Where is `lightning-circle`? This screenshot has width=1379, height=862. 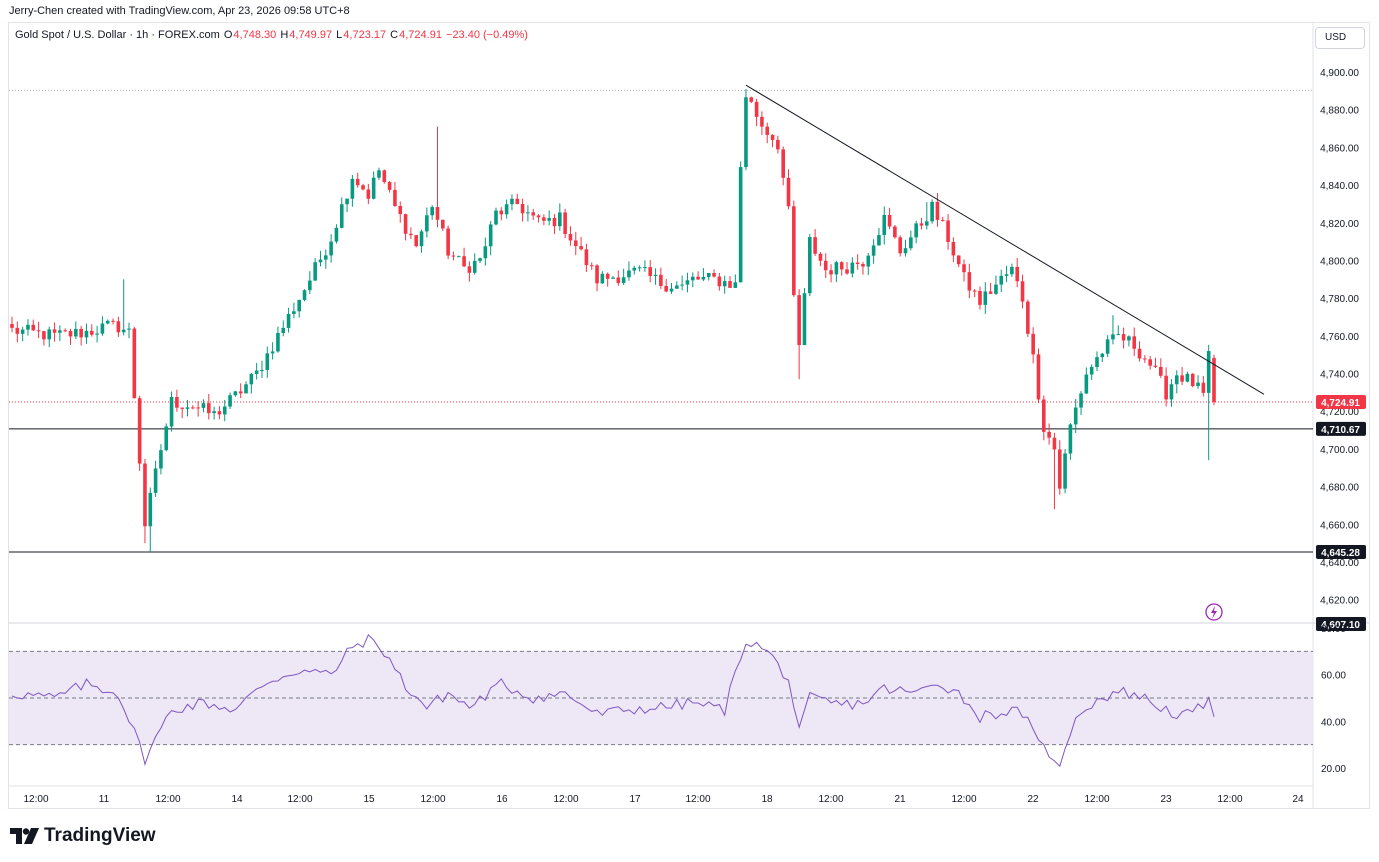
lightning-circle is located at coordinates (1214, 612).